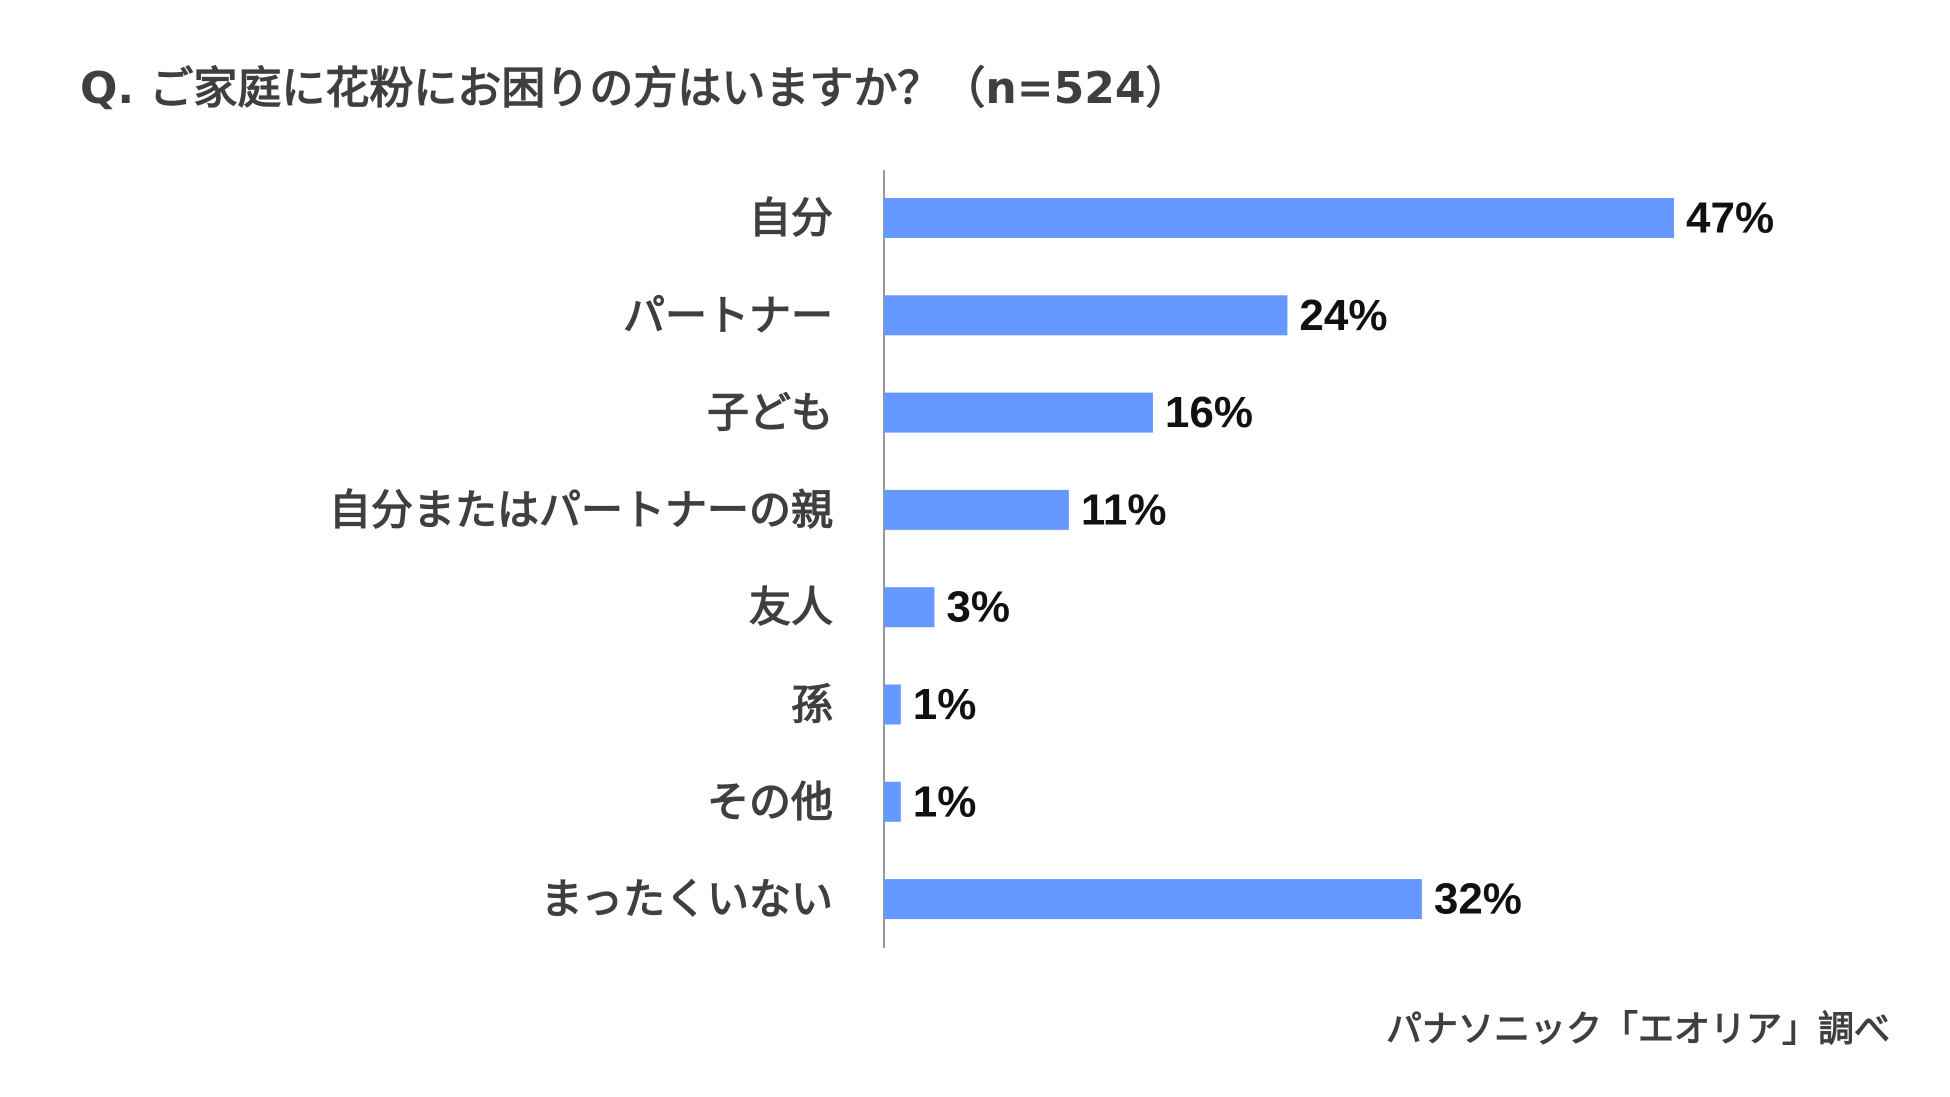 This screenshot has width=1950, height=1097. Describe the element at coordinates (978, 607) in the screenshot. I see `value-label-4: 3%` at that location.